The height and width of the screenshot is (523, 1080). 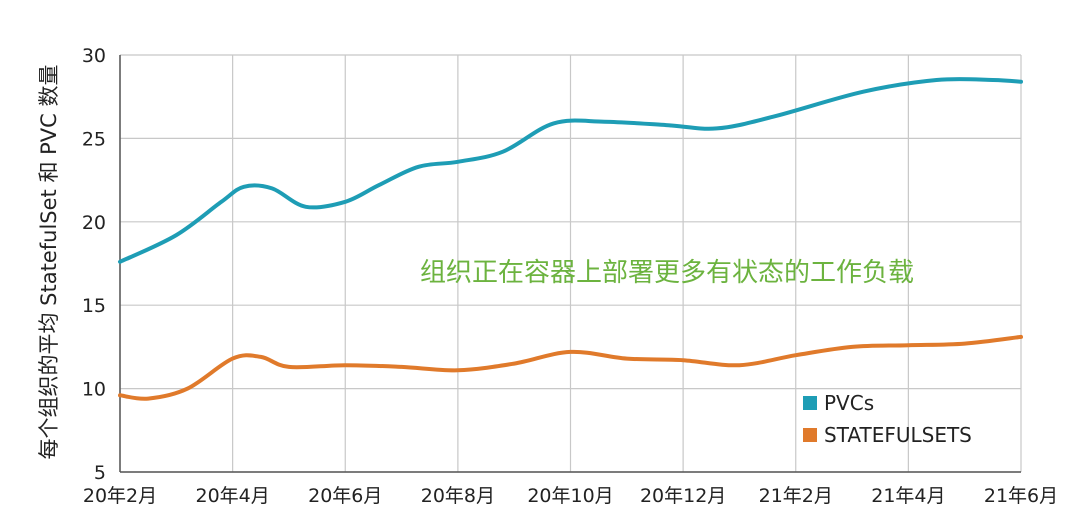 I want to click on y-tick-label: 20, so click(x=94, y=223).